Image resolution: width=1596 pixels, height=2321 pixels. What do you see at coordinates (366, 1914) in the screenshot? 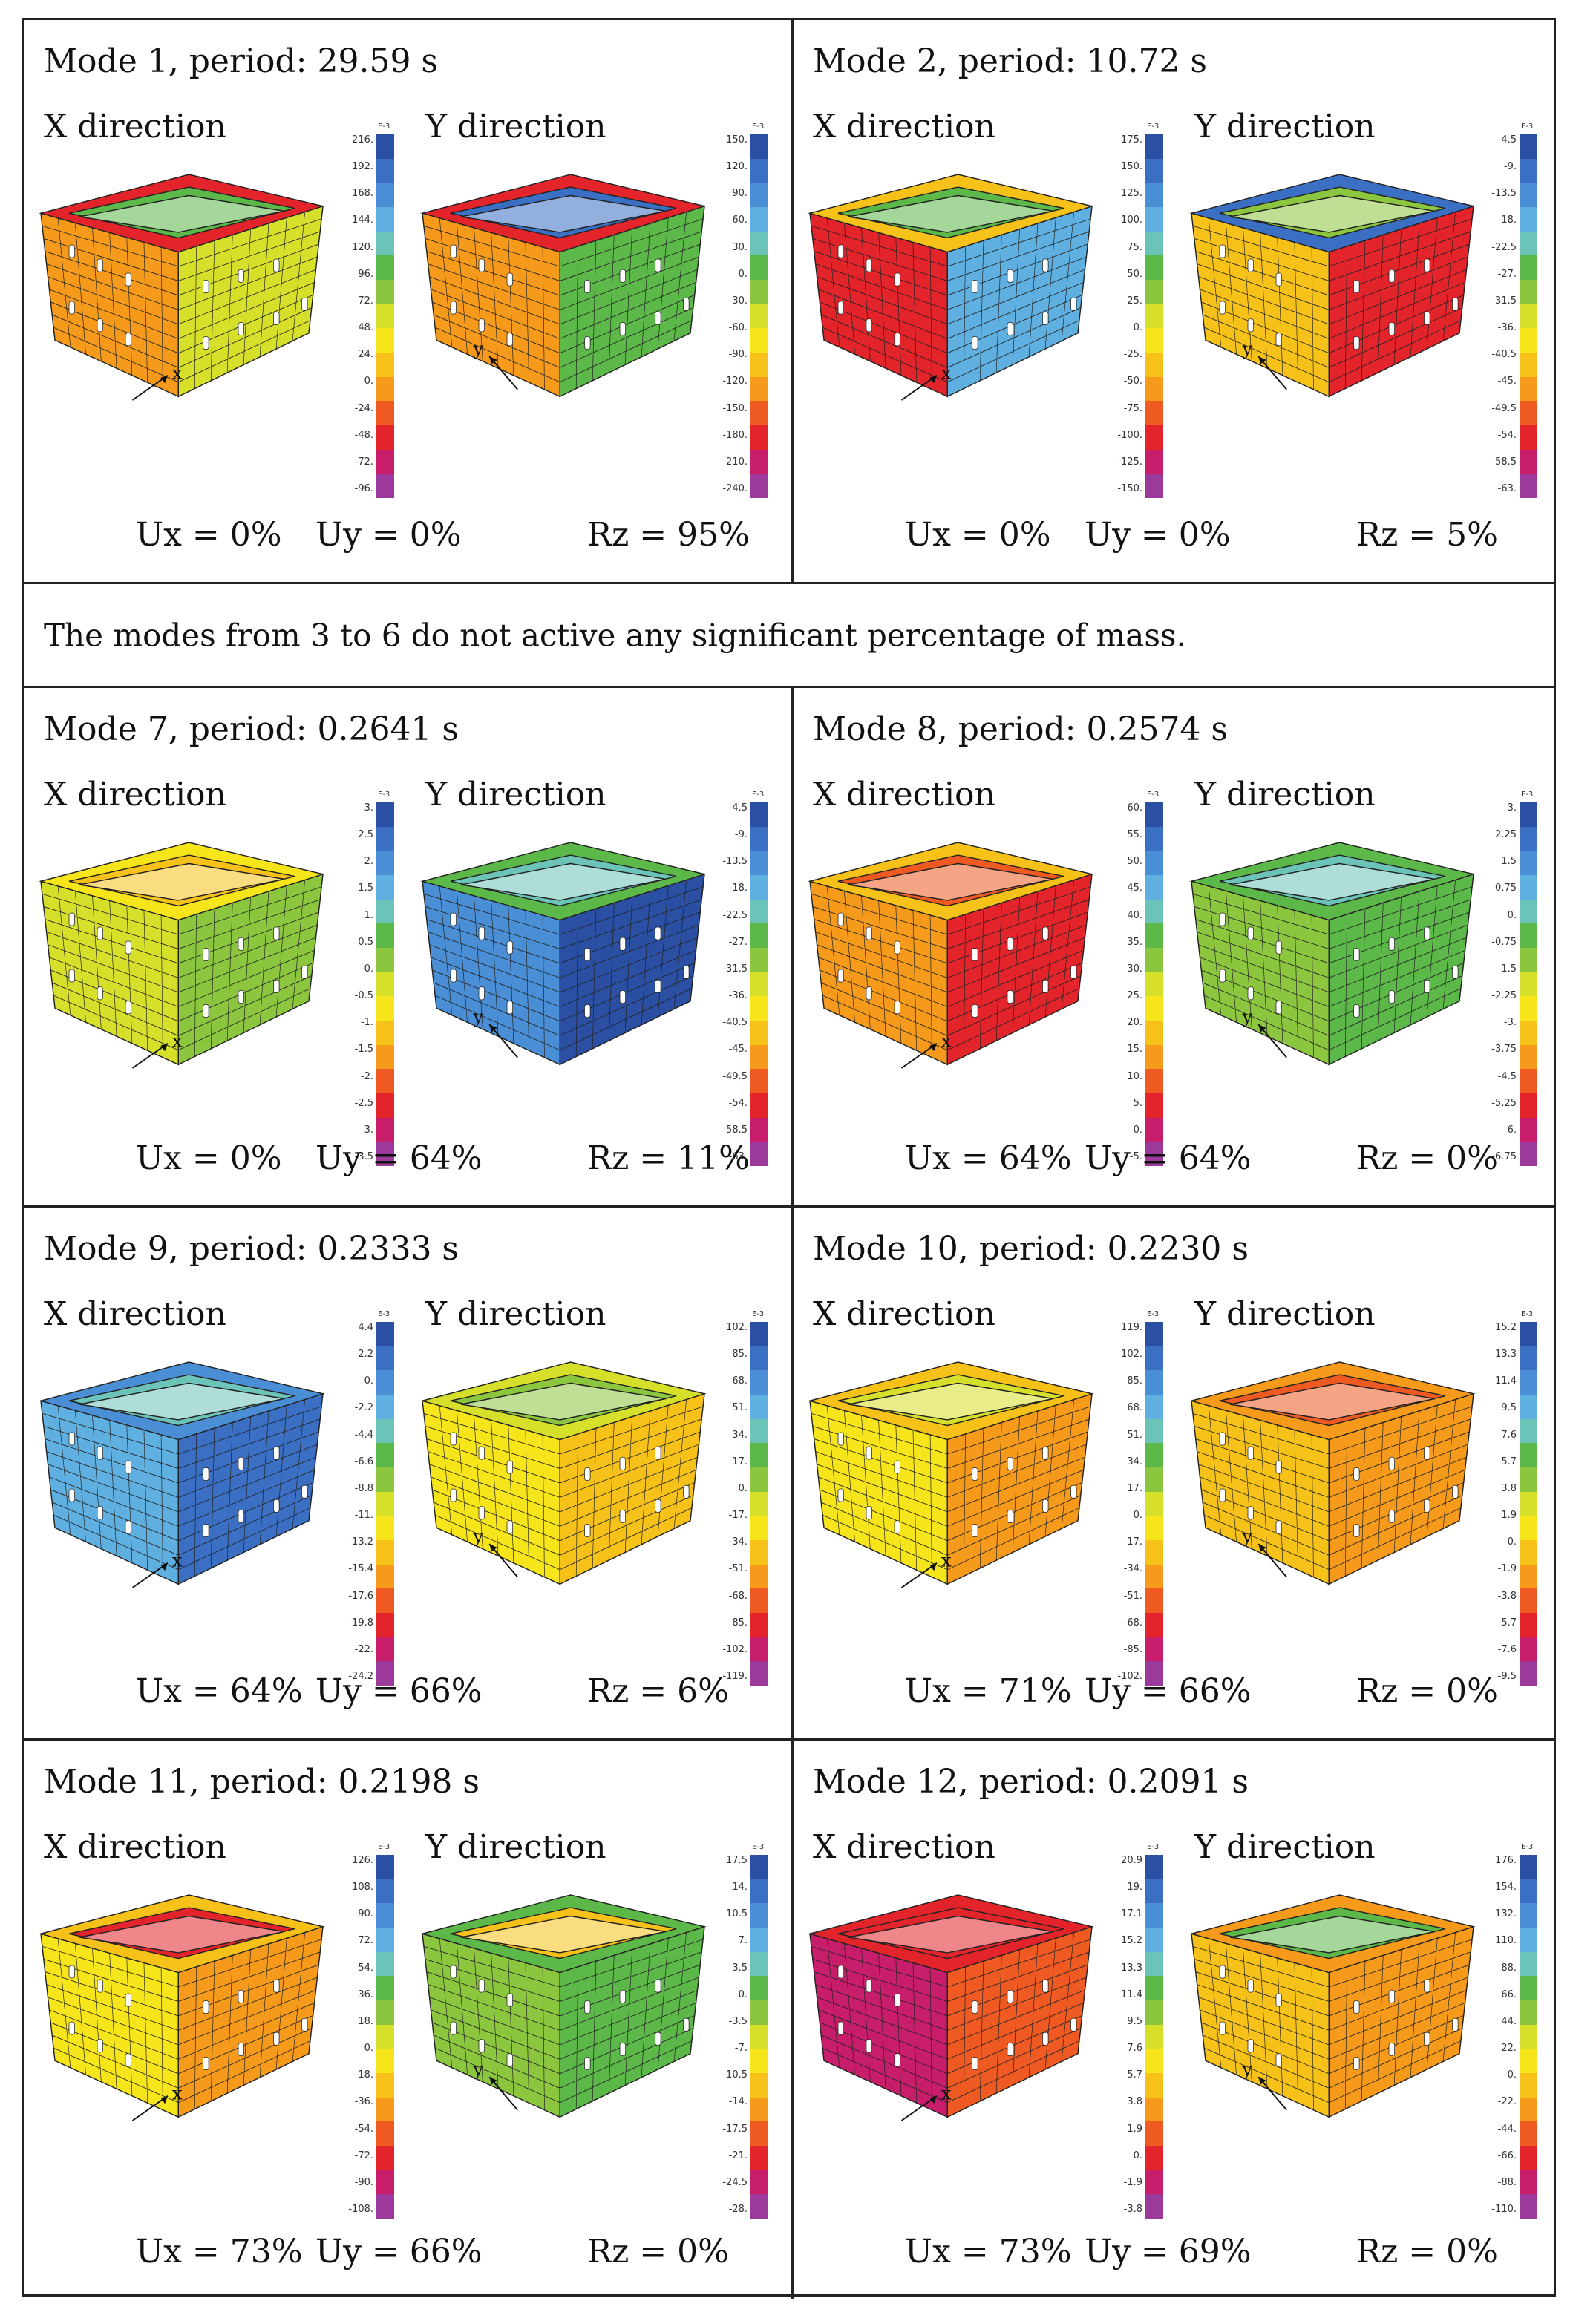
I see `colorbar-tick-label: 90.` at bounding box center [366, 1914].